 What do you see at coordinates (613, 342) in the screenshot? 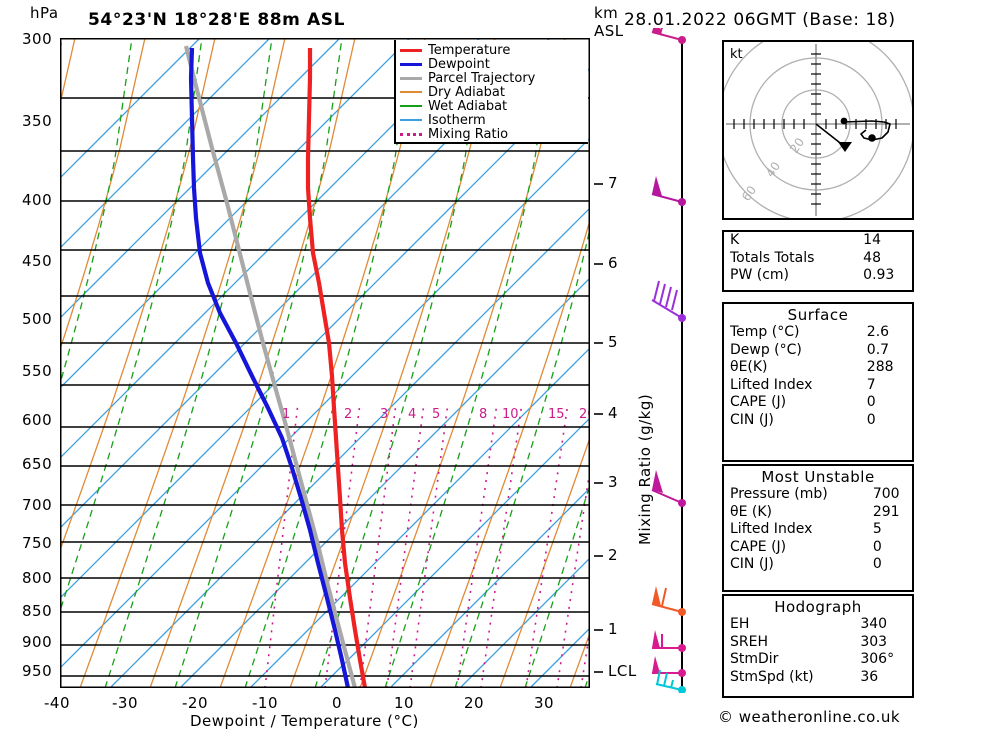
I see `altitude-tick-5: 5` at bounding box center [613, 342].